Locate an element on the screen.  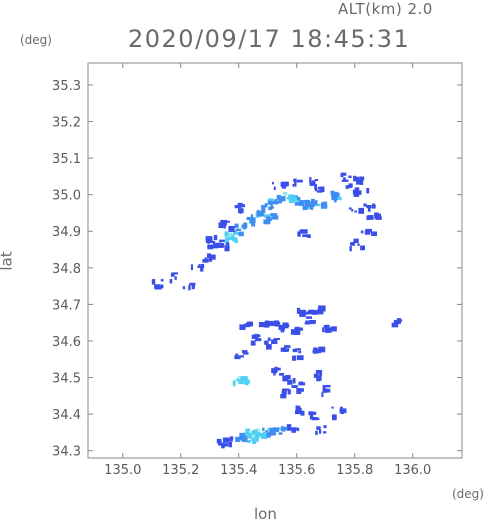
y-tick-label: 34.7 is located at coordinates (66, 305).